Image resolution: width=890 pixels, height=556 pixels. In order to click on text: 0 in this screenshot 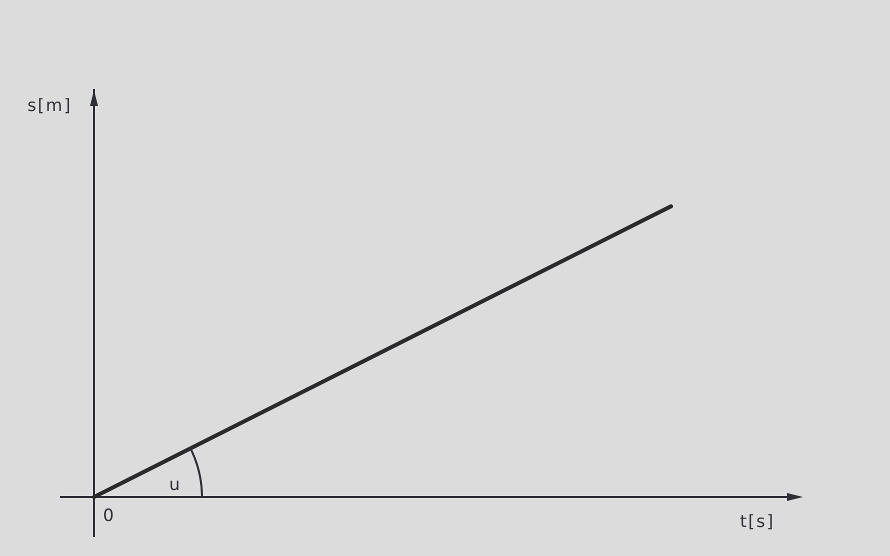, I will do `click(109, 516)`.